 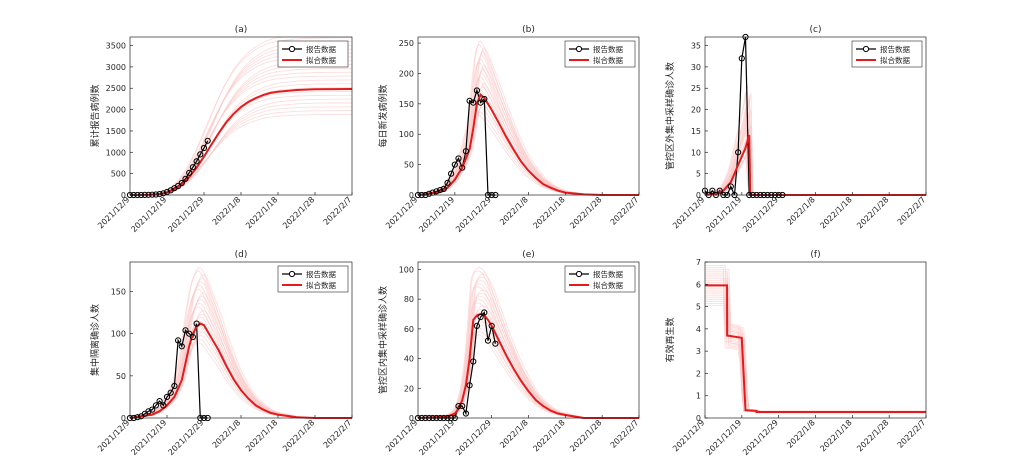 What do you see at coordinates (95, 340) in the screenshot?
I see `subplot-d-ylabel: 集中隔离确诊人数` at bounding box center [95, 340].